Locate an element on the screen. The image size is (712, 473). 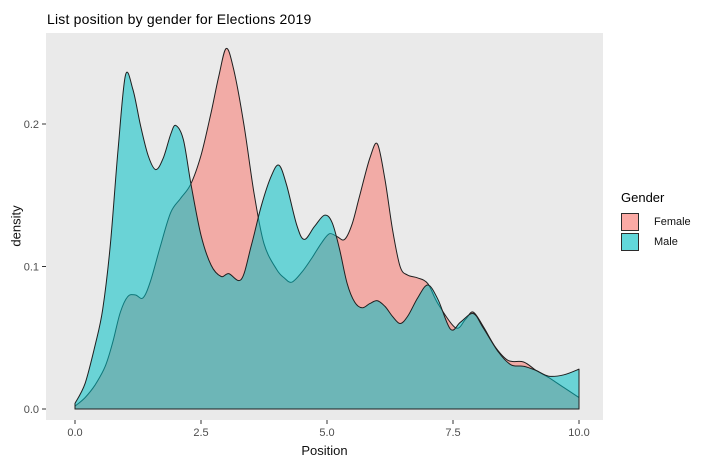
legend-item-female: Female is located at coordinates (656, 222).